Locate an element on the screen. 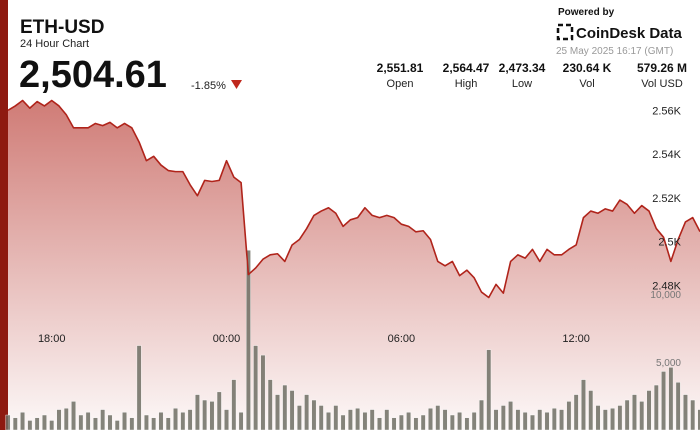  symbol: ETH-USD is located at coordinates (62, 27).